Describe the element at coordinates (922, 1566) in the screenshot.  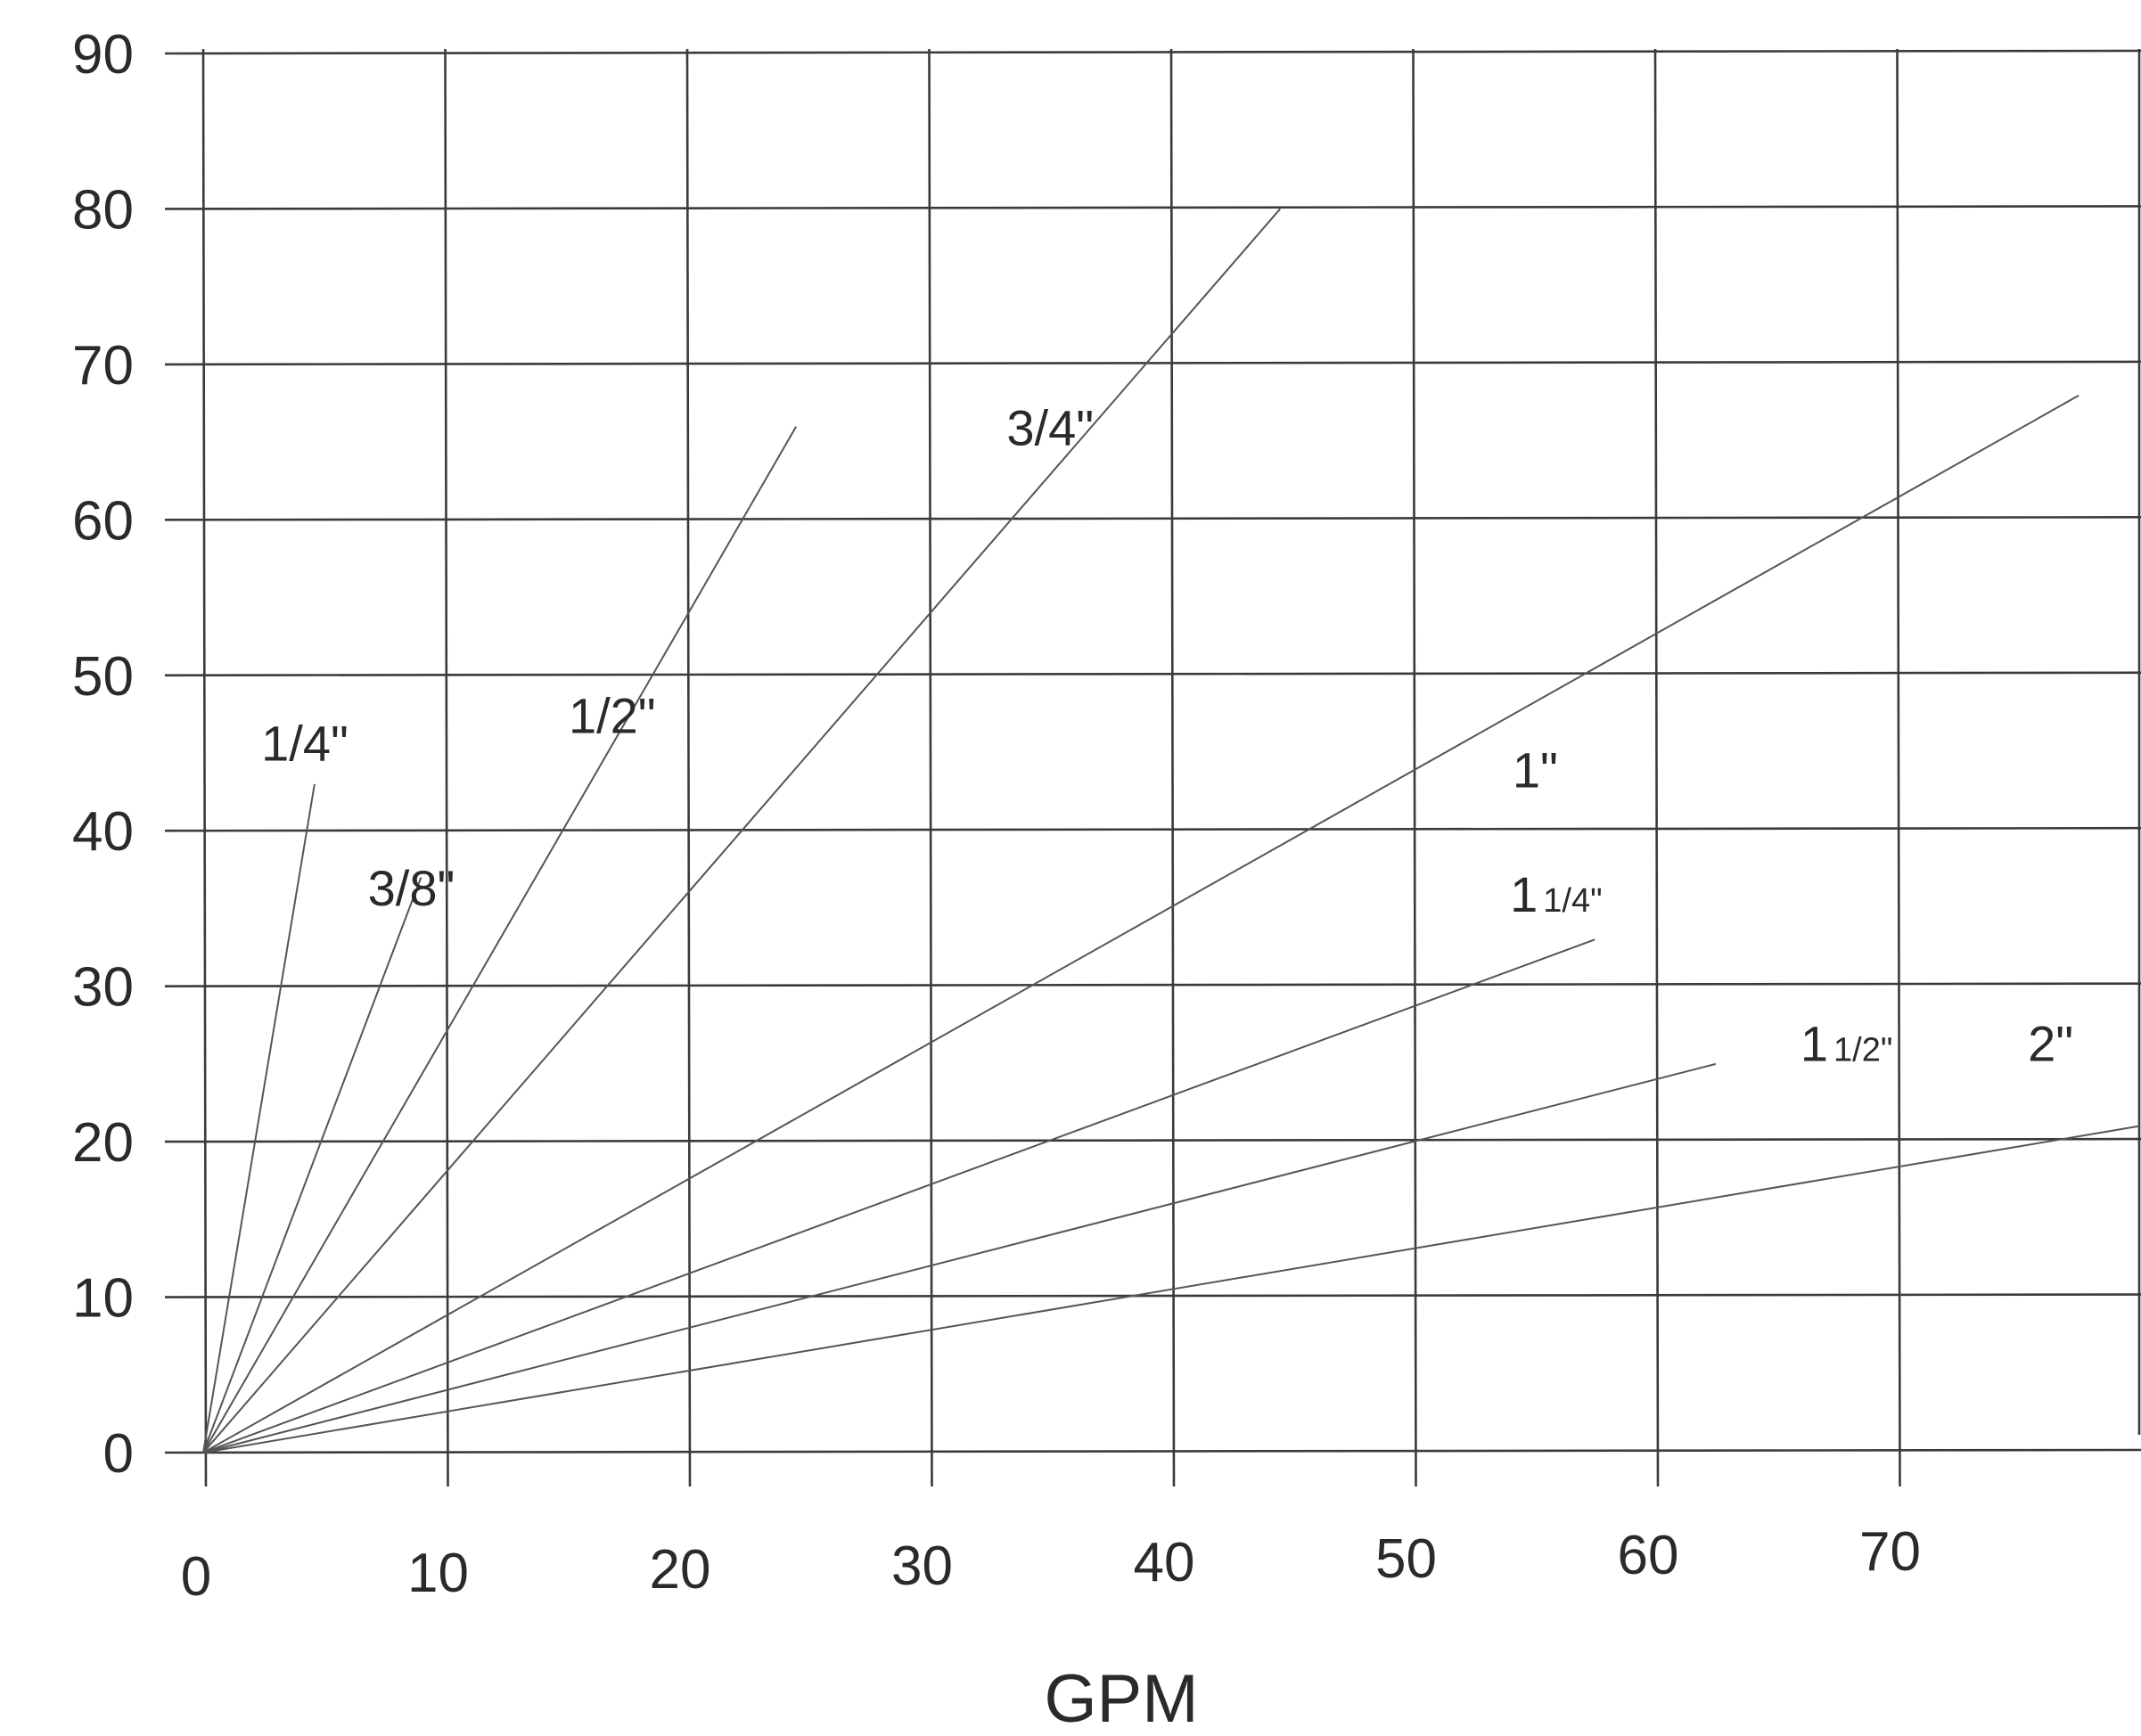
I see `x-tick-label-30: 30` at that location.